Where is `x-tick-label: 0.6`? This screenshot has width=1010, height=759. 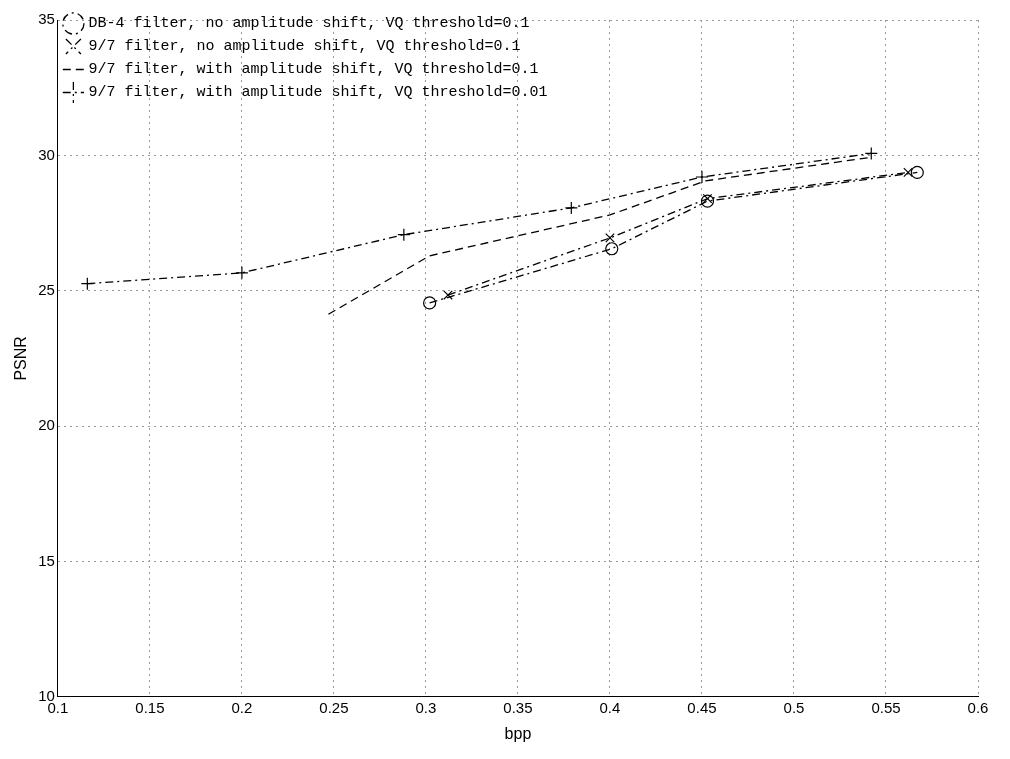
x-tick-label: 0.6 is located at coordinates (978, 707).